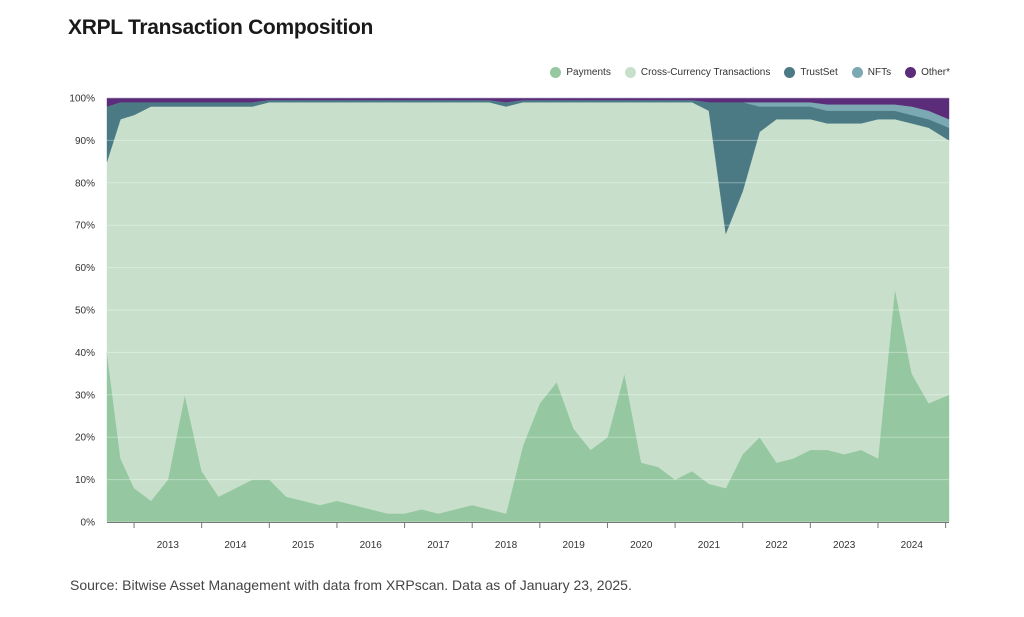 The image size is (1024, 617). What do you see at coordinates (879, 72) in the screenshot?
I see `legend-label-nfts: NFTs` at bounding box center [879, 72].